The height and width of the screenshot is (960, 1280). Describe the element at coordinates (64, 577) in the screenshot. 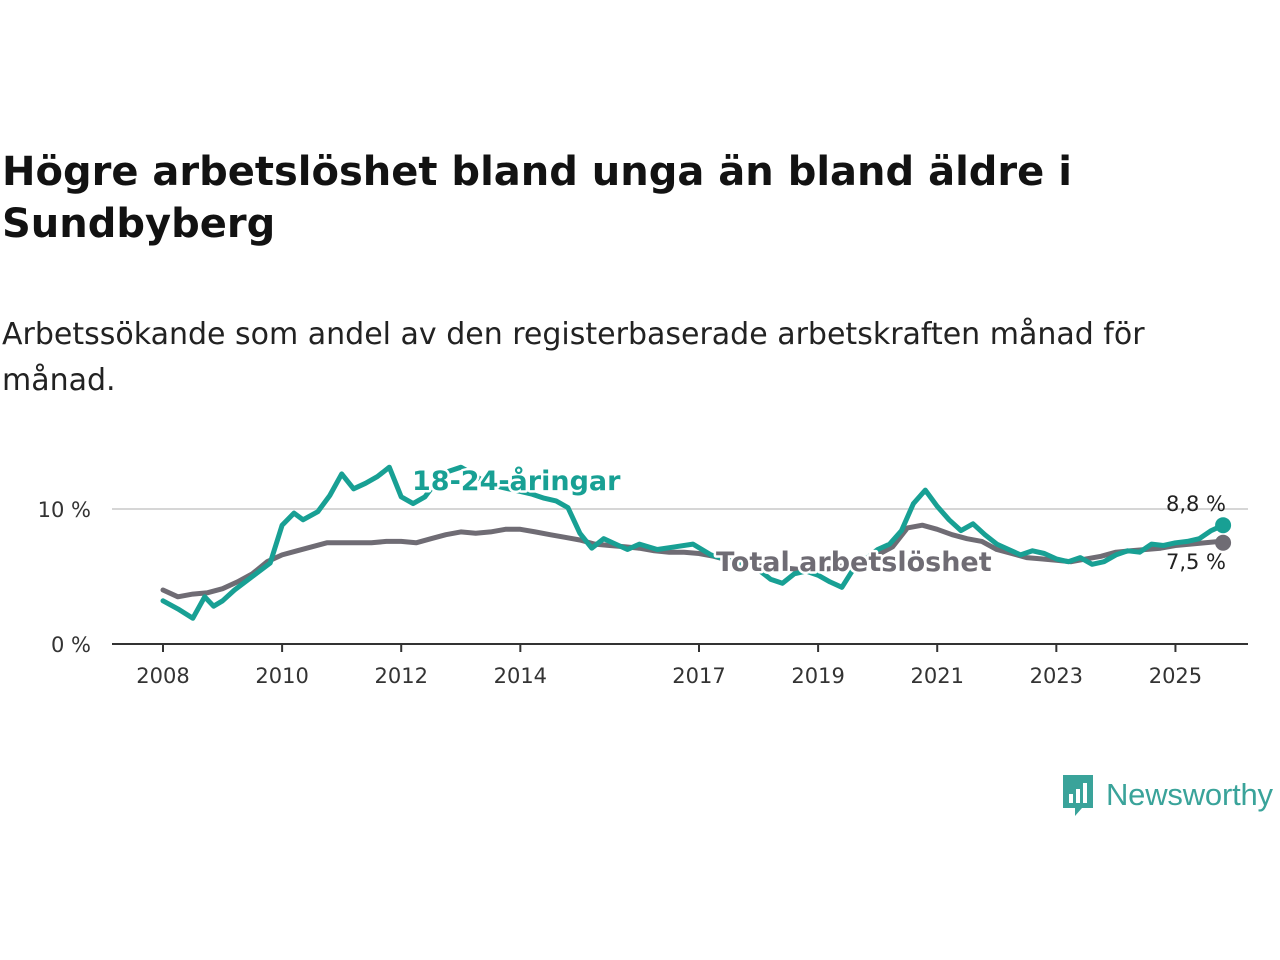

I see `y-axis: 0 % 10 %` at that location.